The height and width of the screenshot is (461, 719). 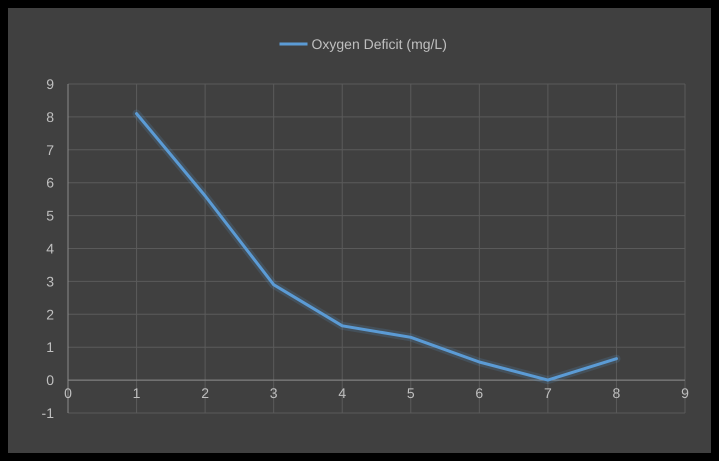 What do you see at coordinates (50, 380) in the screenshot?
I see `y-tick-label: 0` at bounding box center [50, 380].